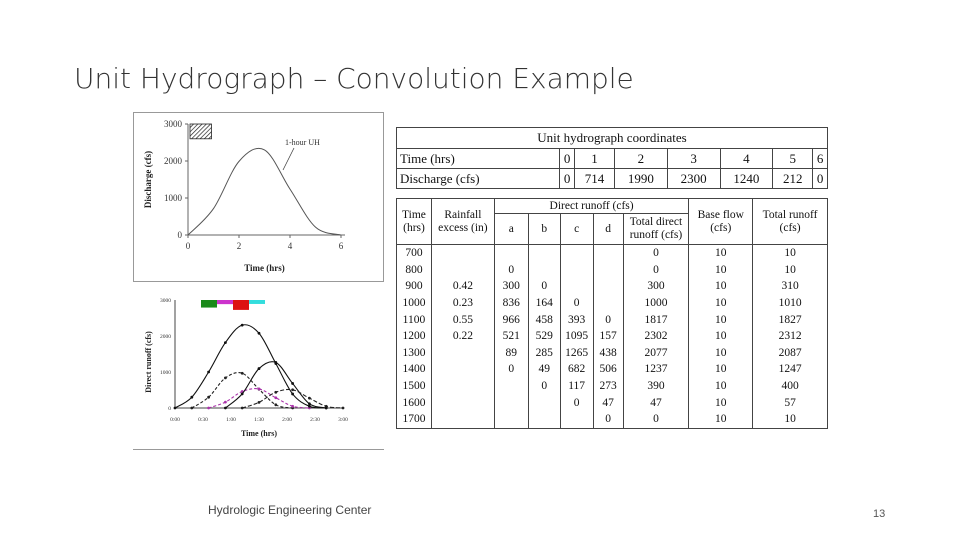 The height and width of the screenshot is (540, 960). I want to click on uh-time-row: Time (hrs) 0 1 2 3 4 5 6, so click(611, 158).